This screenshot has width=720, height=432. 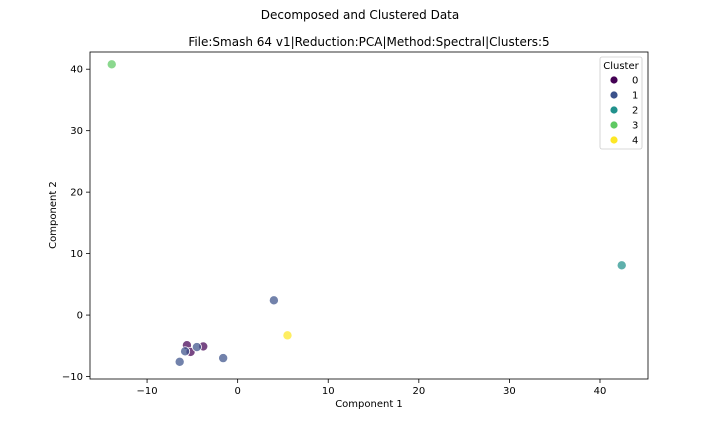 I want to click on legend-title: Cluster, so click(x=621, y=66).